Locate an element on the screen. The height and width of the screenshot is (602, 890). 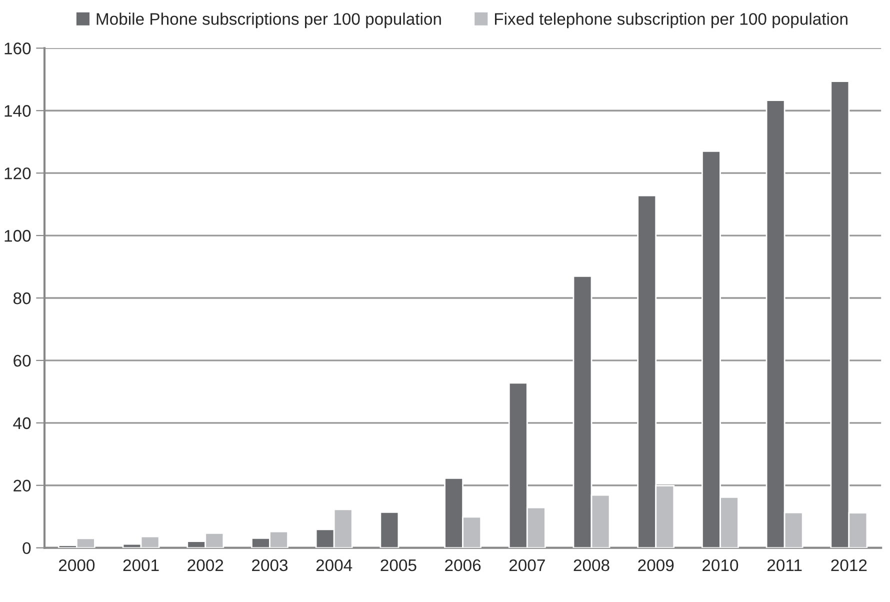
y-tick-label: 0 is located at coordinates (26, 548).